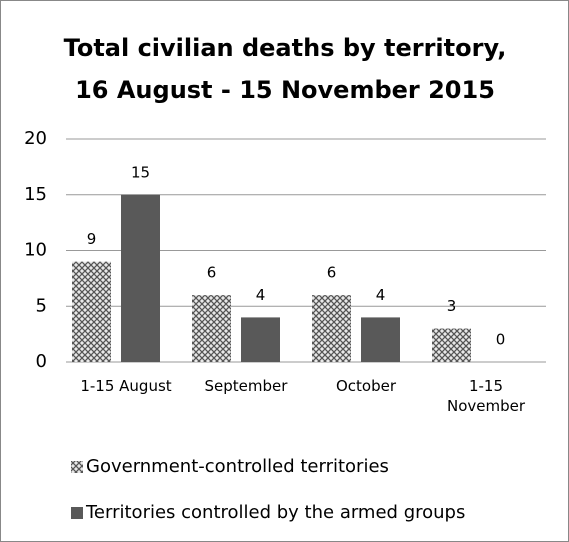  I want to click on chart-title: 16 August - 15 November 2015, so click(285, 90).